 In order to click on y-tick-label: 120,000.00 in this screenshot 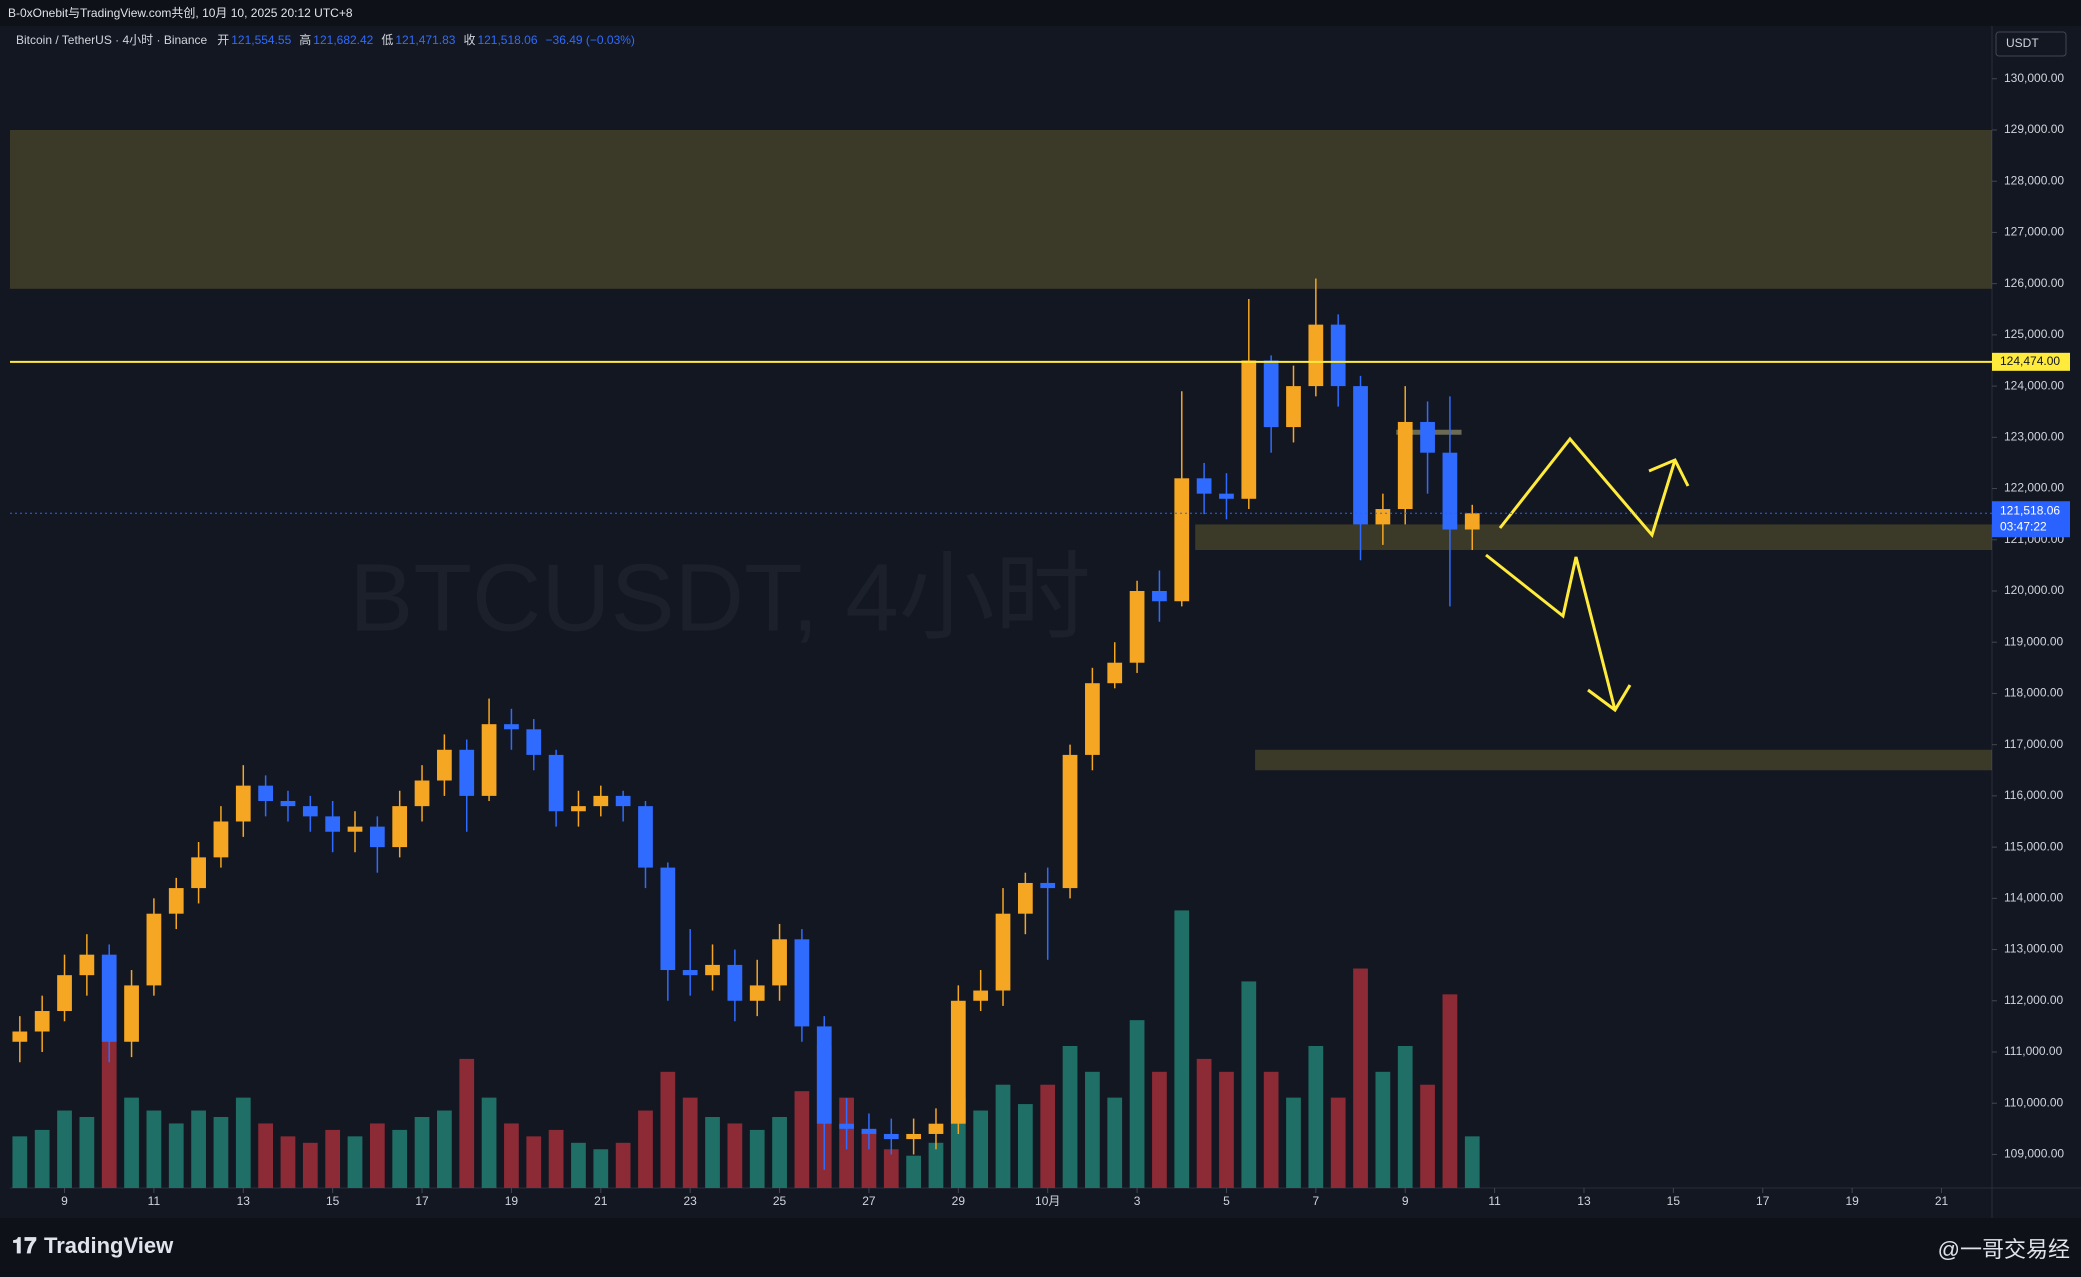, I will do `click(2034, 590)`.